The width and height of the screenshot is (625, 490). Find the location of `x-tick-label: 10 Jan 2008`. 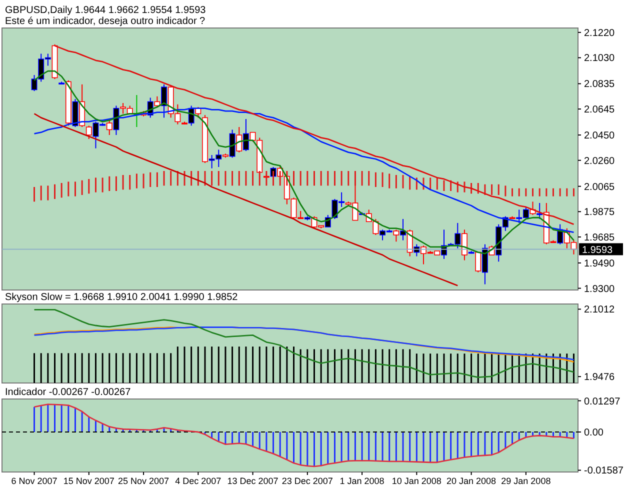

x-tick-label: 10 Jan 2008 is located at coordinates (417, 481).